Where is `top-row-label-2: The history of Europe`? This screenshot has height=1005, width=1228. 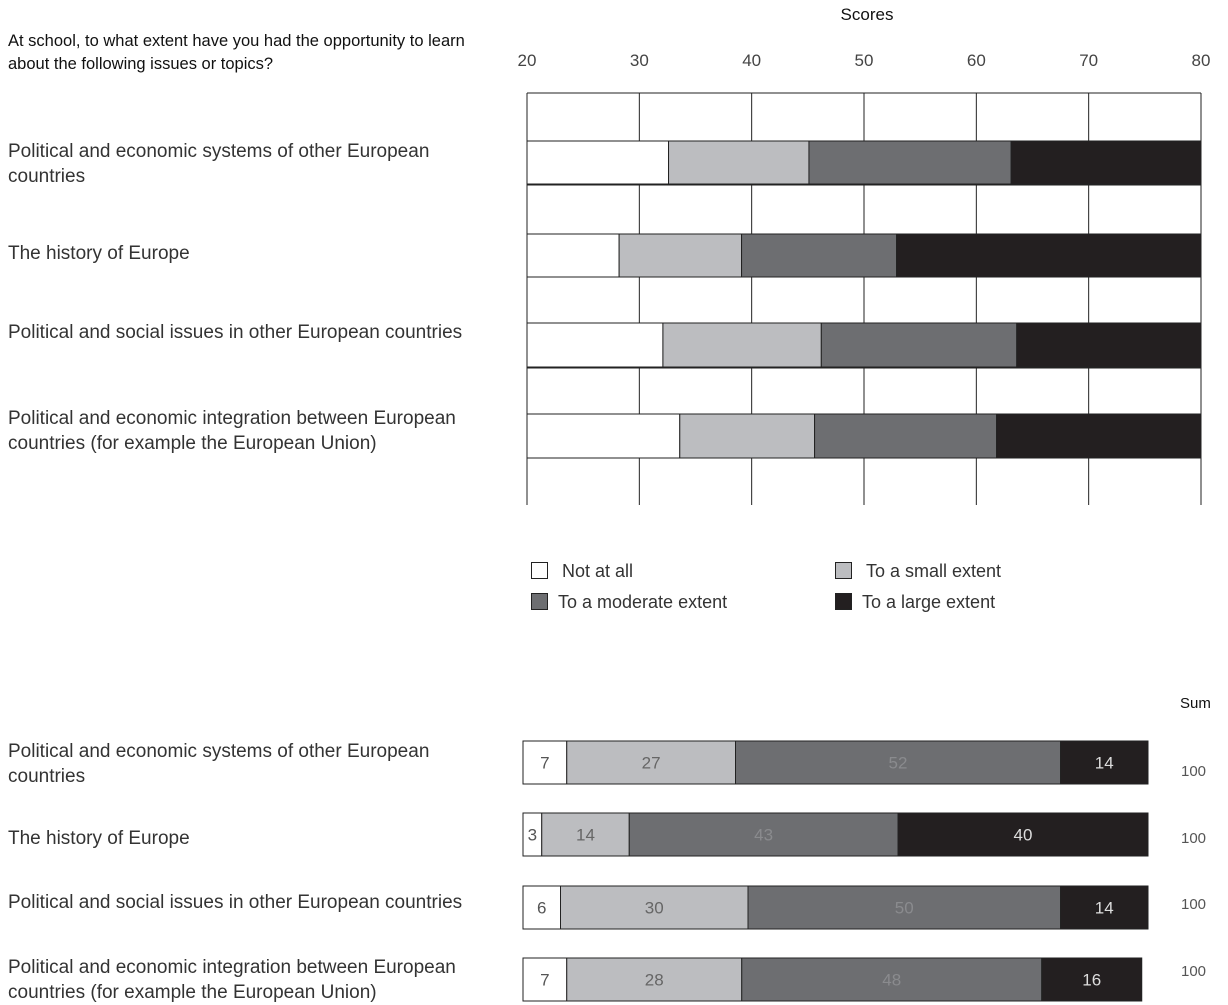 top-row-label-2: The history of Europe is located at coordinates (99, 253).